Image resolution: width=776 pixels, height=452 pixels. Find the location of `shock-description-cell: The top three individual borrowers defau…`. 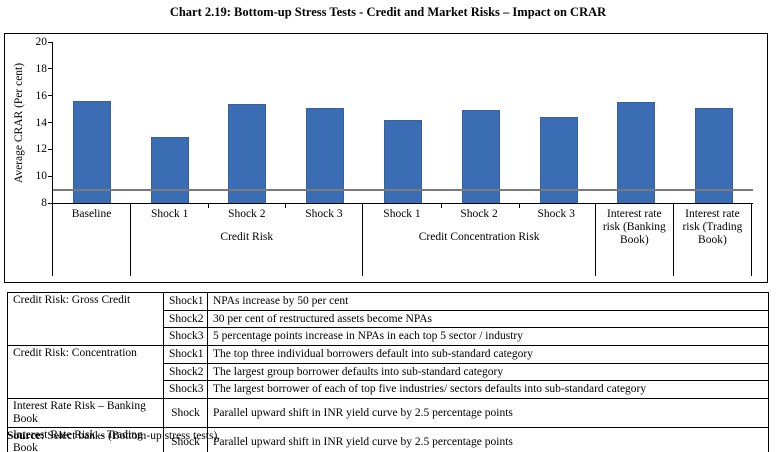

shock-description-cell: The top three individual borrowers defau… is located at coordinates (488, 354).